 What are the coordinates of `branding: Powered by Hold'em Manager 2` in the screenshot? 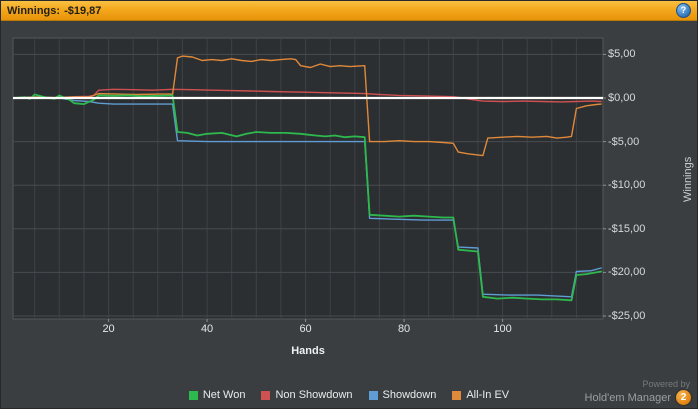 It's located at (638, 392).